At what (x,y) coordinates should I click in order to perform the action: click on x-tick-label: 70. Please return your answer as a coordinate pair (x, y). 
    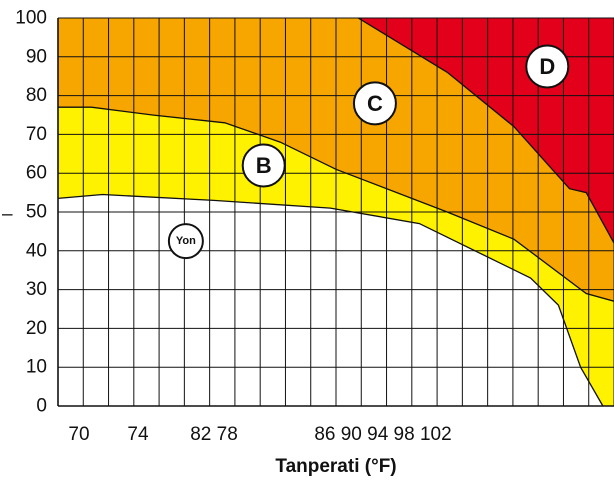
    Looking at the image, I should click on (78, 434).